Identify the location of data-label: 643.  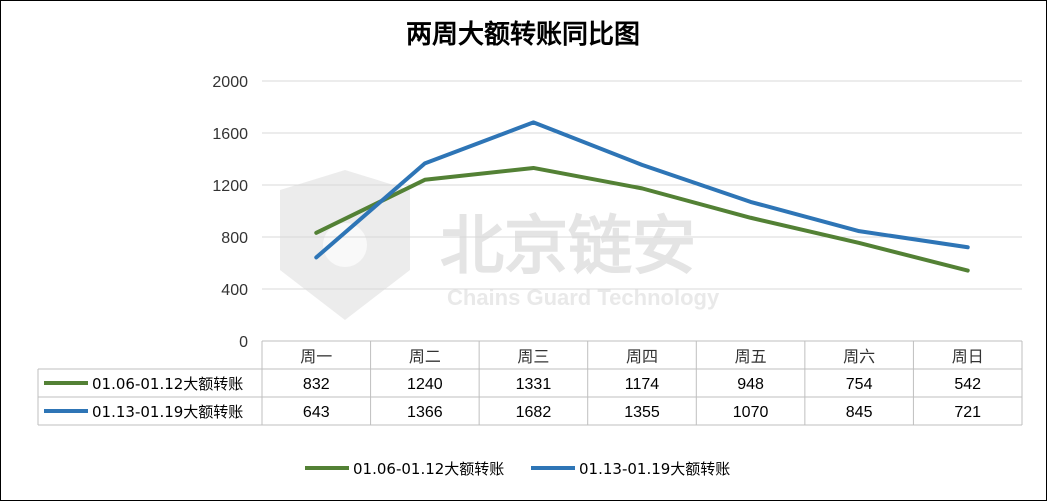
(316, 412).